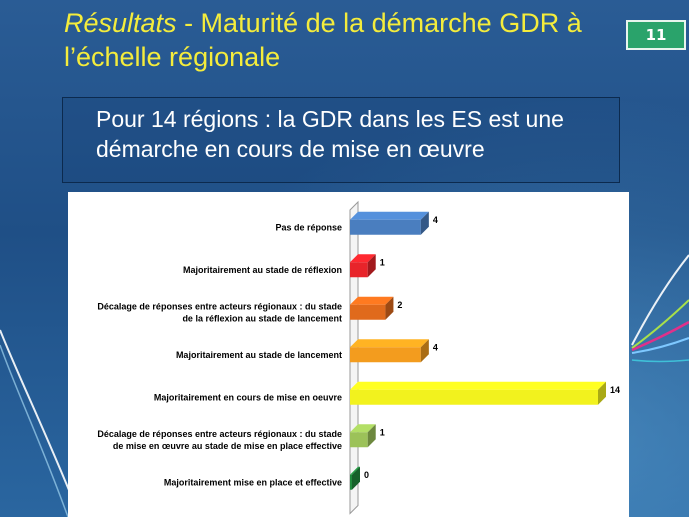  I want to click on category-label-2-line-1: de la réflexion au stade de lancement, so click(262, 318).